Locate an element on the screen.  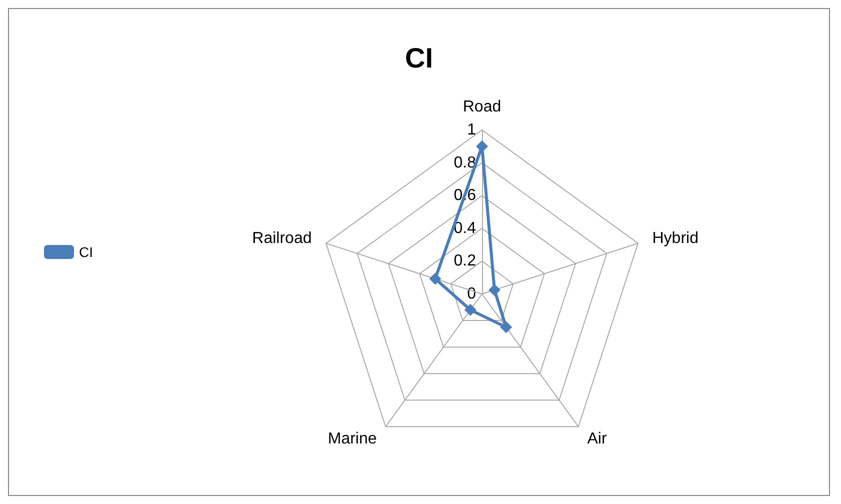
spoke-label: Hybrid is located at coordinates (675, 239).